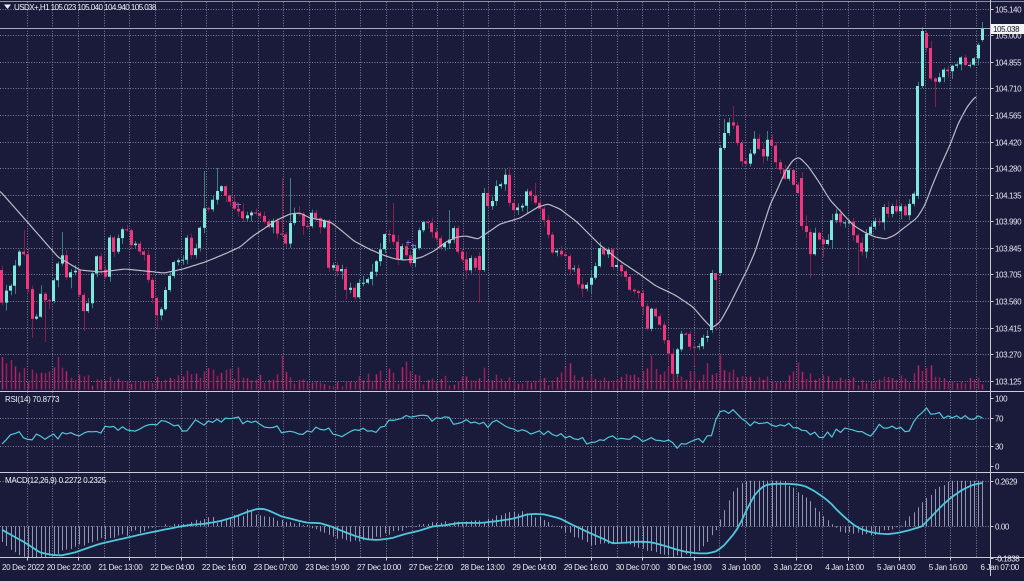 The image size is (1024, 581). I want to click on svg-text: 22 Dec 04:00, so click(172, 567).